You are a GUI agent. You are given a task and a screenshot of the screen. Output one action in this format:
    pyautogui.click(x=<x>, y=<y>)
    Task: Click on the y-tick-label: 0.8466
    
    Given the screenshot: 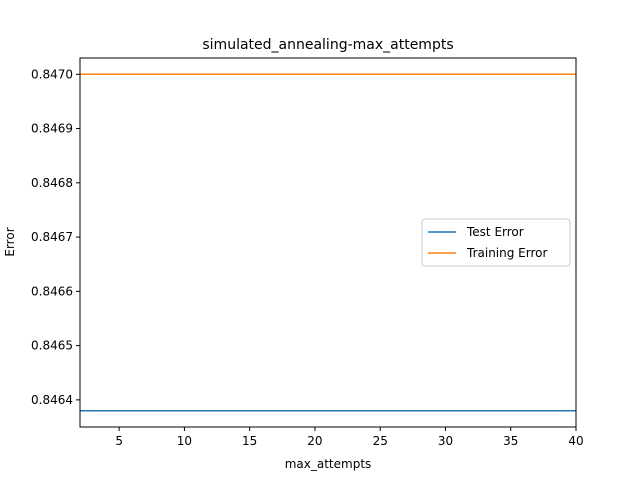 What is the action you would take?
    pyautogui.click(x=52, y=291)
    